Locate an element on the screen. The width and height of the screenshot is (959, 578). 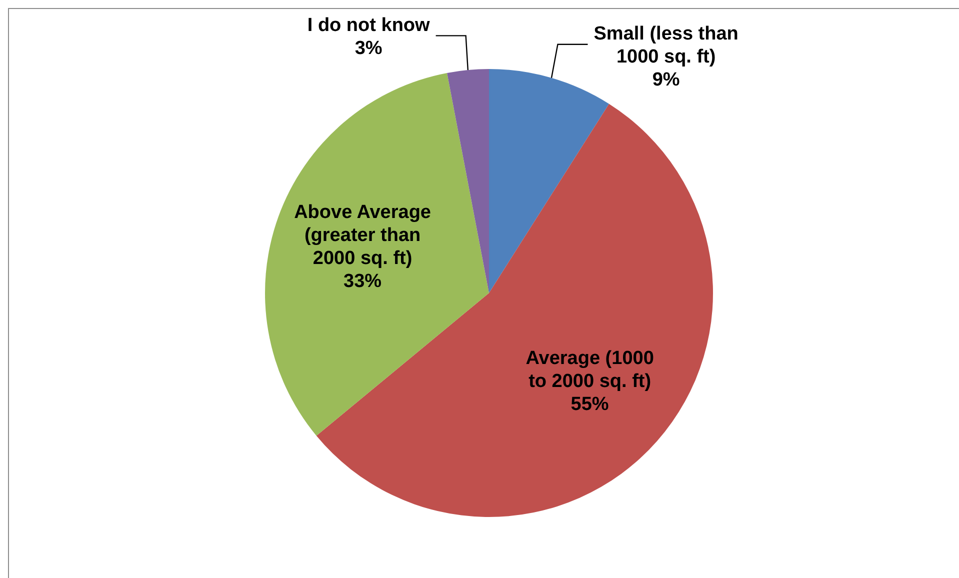
data-label: 33% is located at coordinates (363, 281).